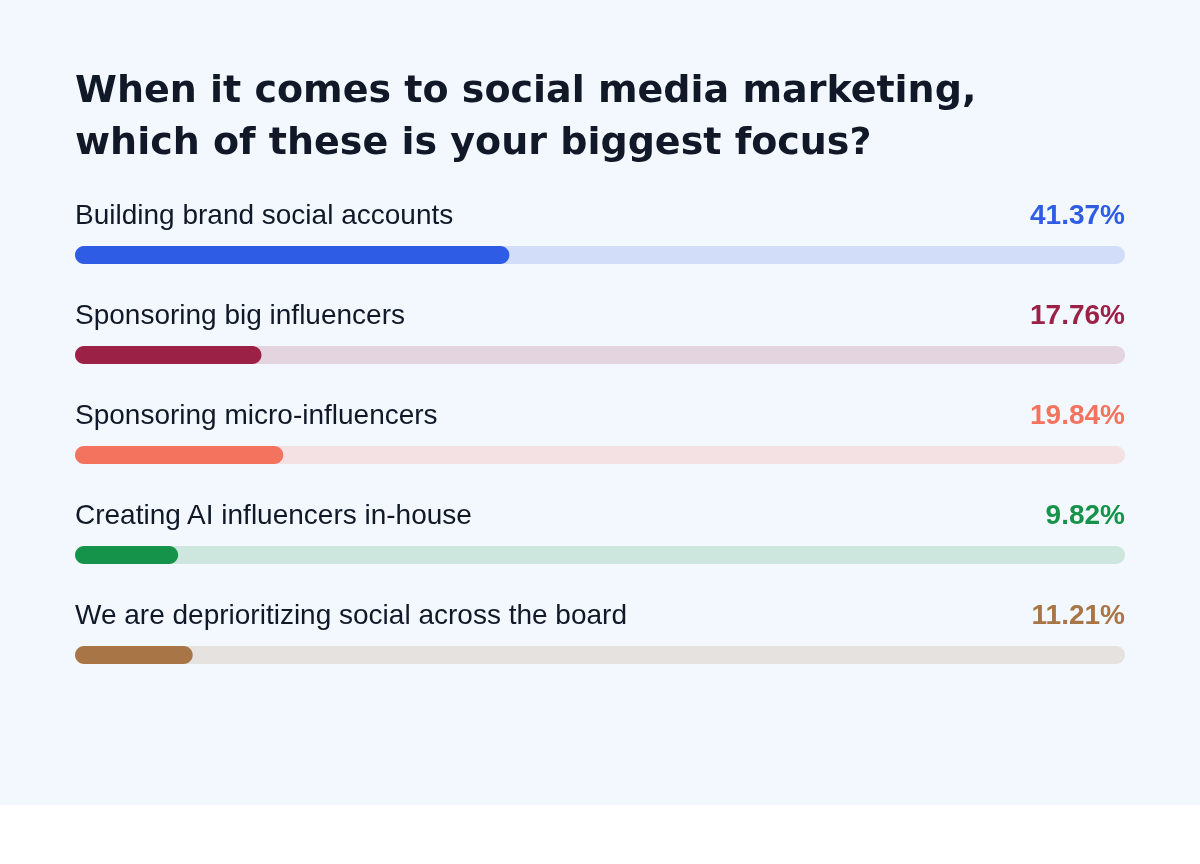  I want to click on data-label: 9.82%, so click(1085, 514).